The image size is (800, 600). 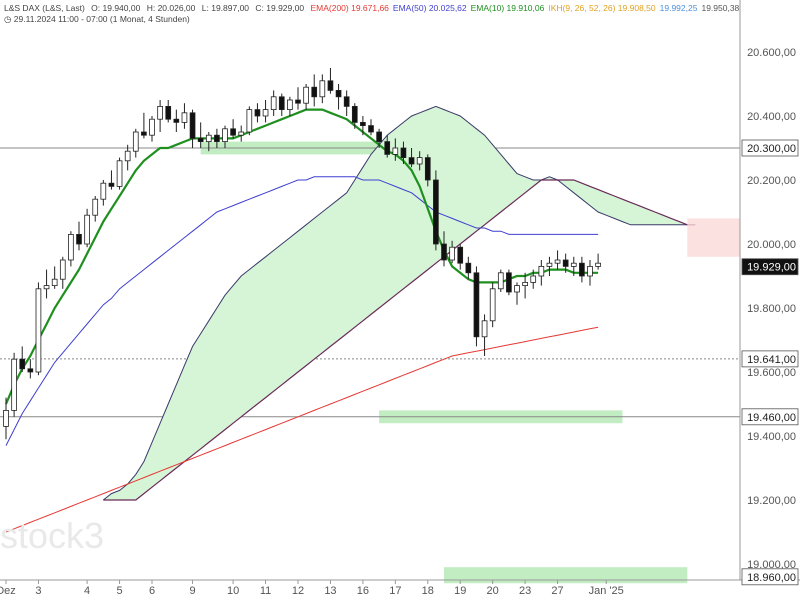 What do you see at coordinates (771, 418) in the screenshot?
I see `price-label: 19.460,00` at bounding box center [771, 418].